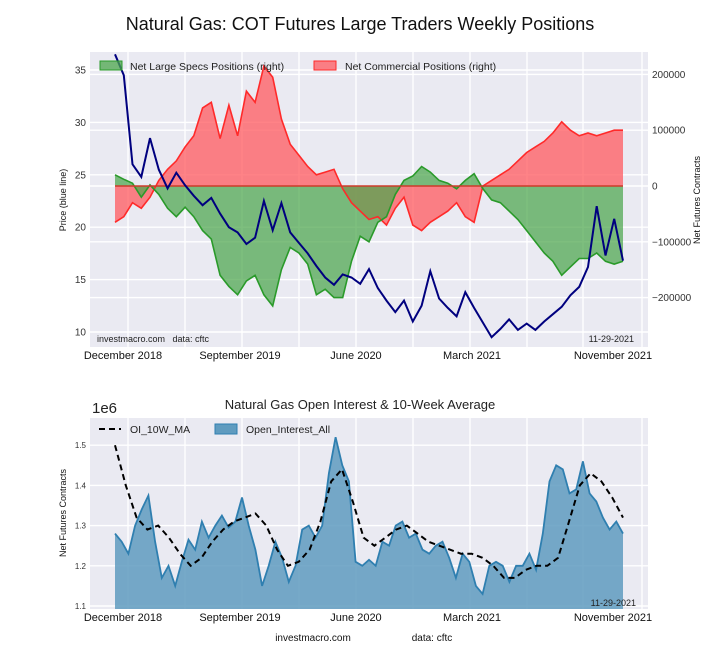 This screenshot has width=720, height=660. I want to click on price-axis-label: Price (blue line), so click(63, 200).